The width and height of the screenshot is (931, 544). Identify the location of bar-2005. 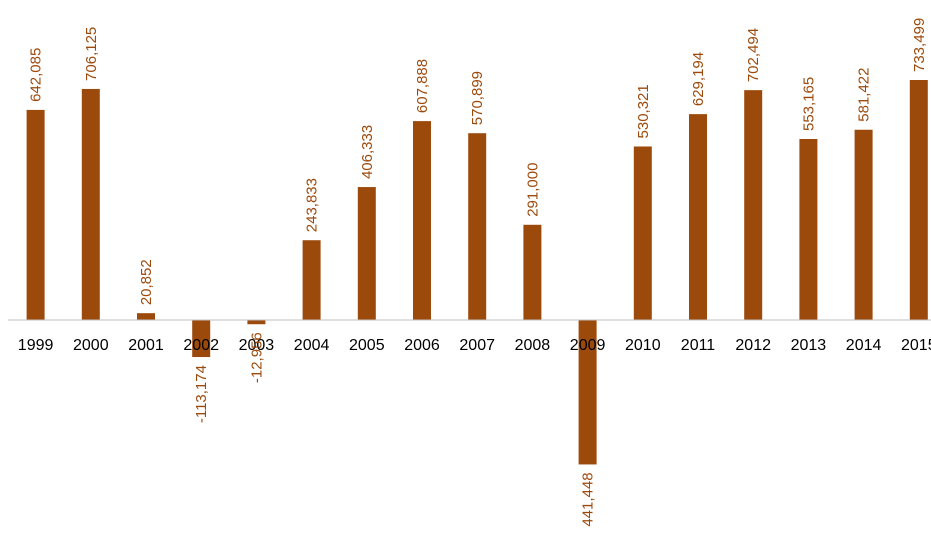
(366, 253).